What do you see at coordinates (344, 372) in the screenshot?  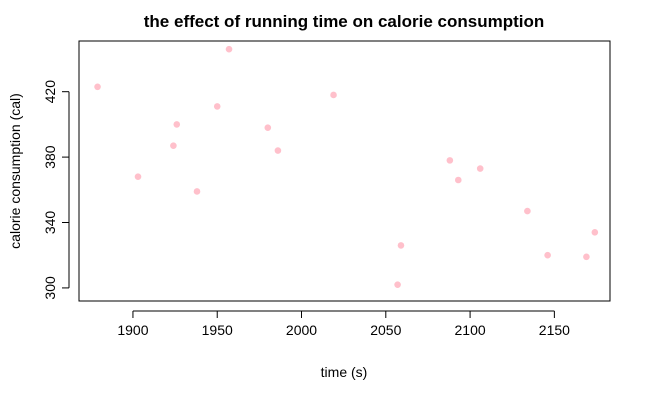 I see `x-axis-label: time (s)` at bounding box center [344, 372].